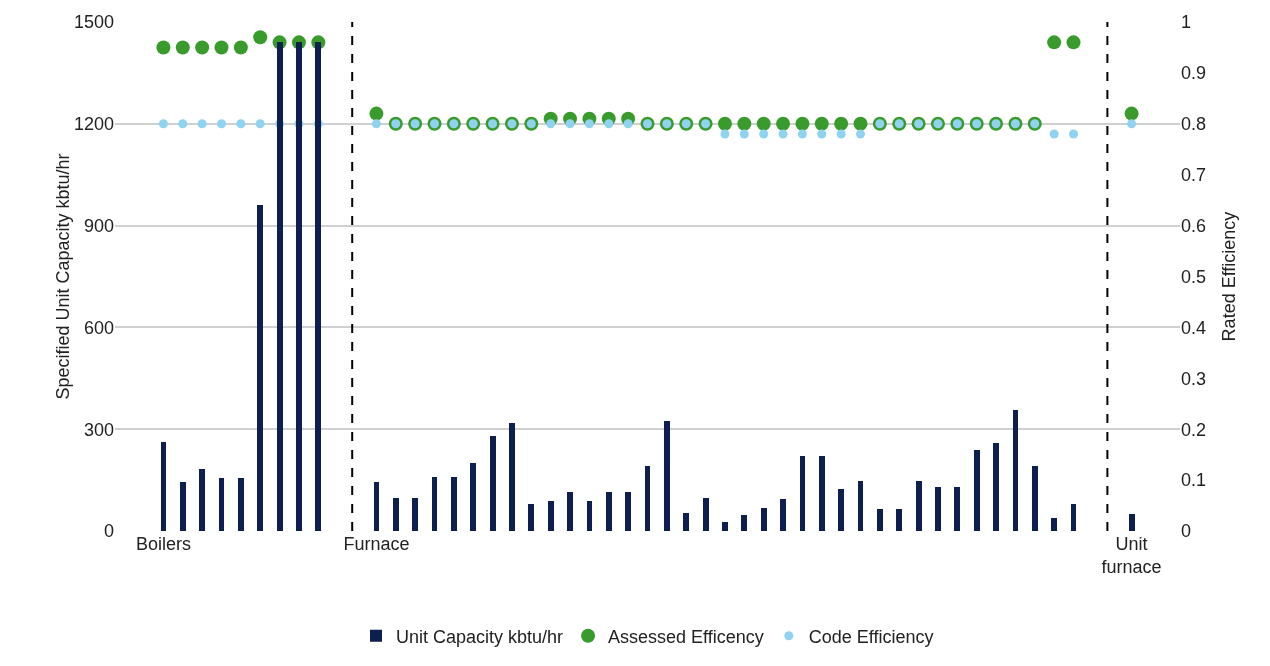 The height and width of the screenshot is (666, 1270). Describe the element at coordinates (686, 636) in the screenshot. I see `legend-label: Assessed Efficency` at that location.